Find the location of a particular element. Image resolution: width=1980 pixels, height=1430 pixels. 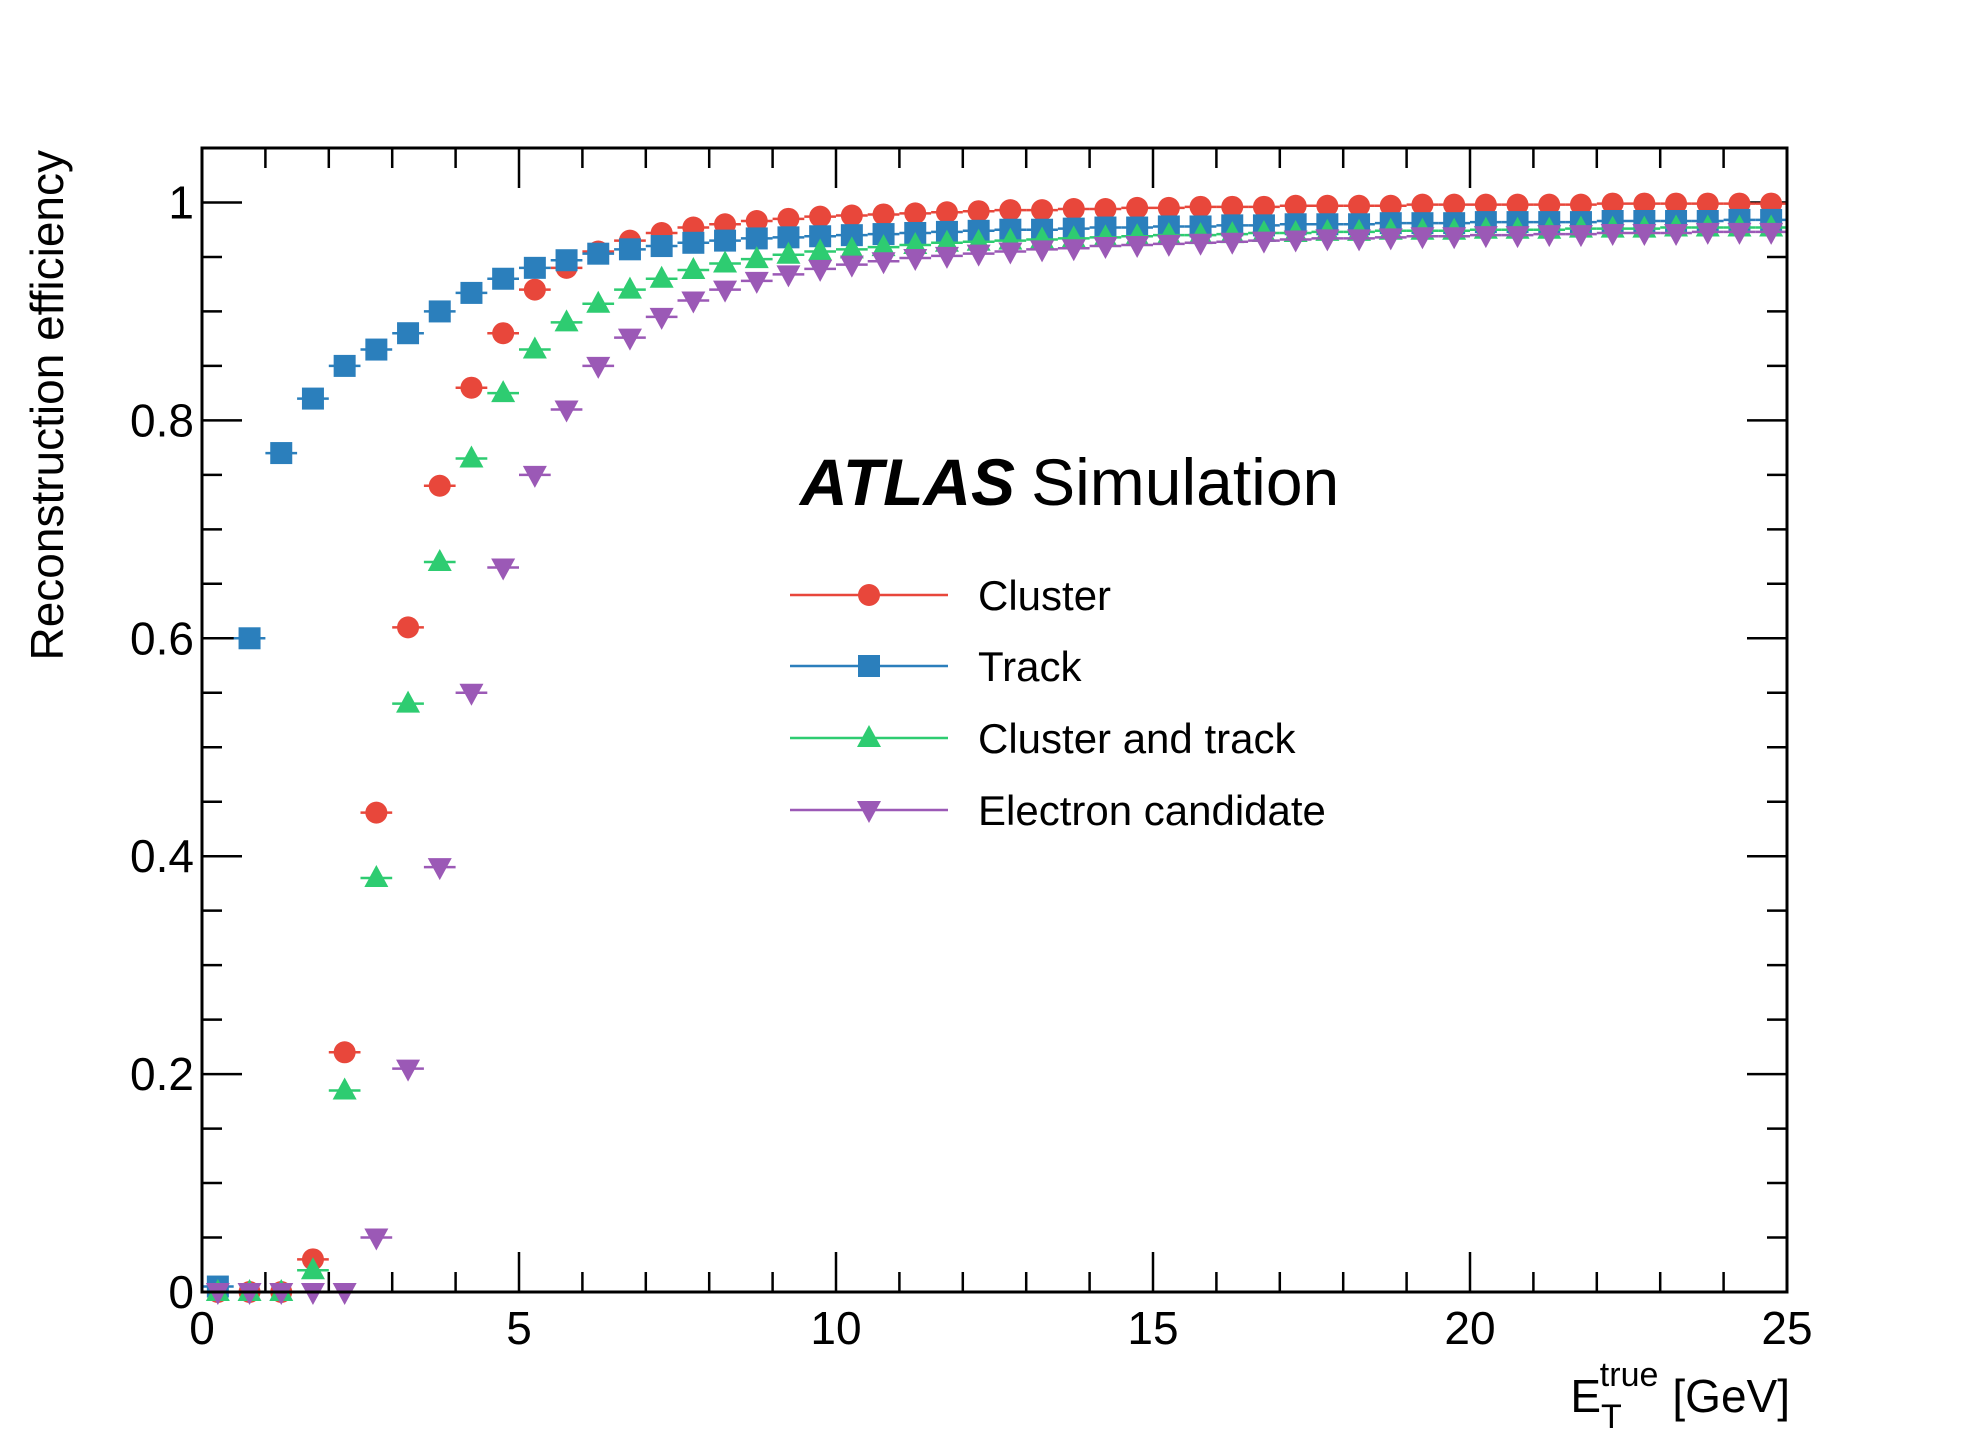

legend-label: Track is located at coordinates (1030, 666).